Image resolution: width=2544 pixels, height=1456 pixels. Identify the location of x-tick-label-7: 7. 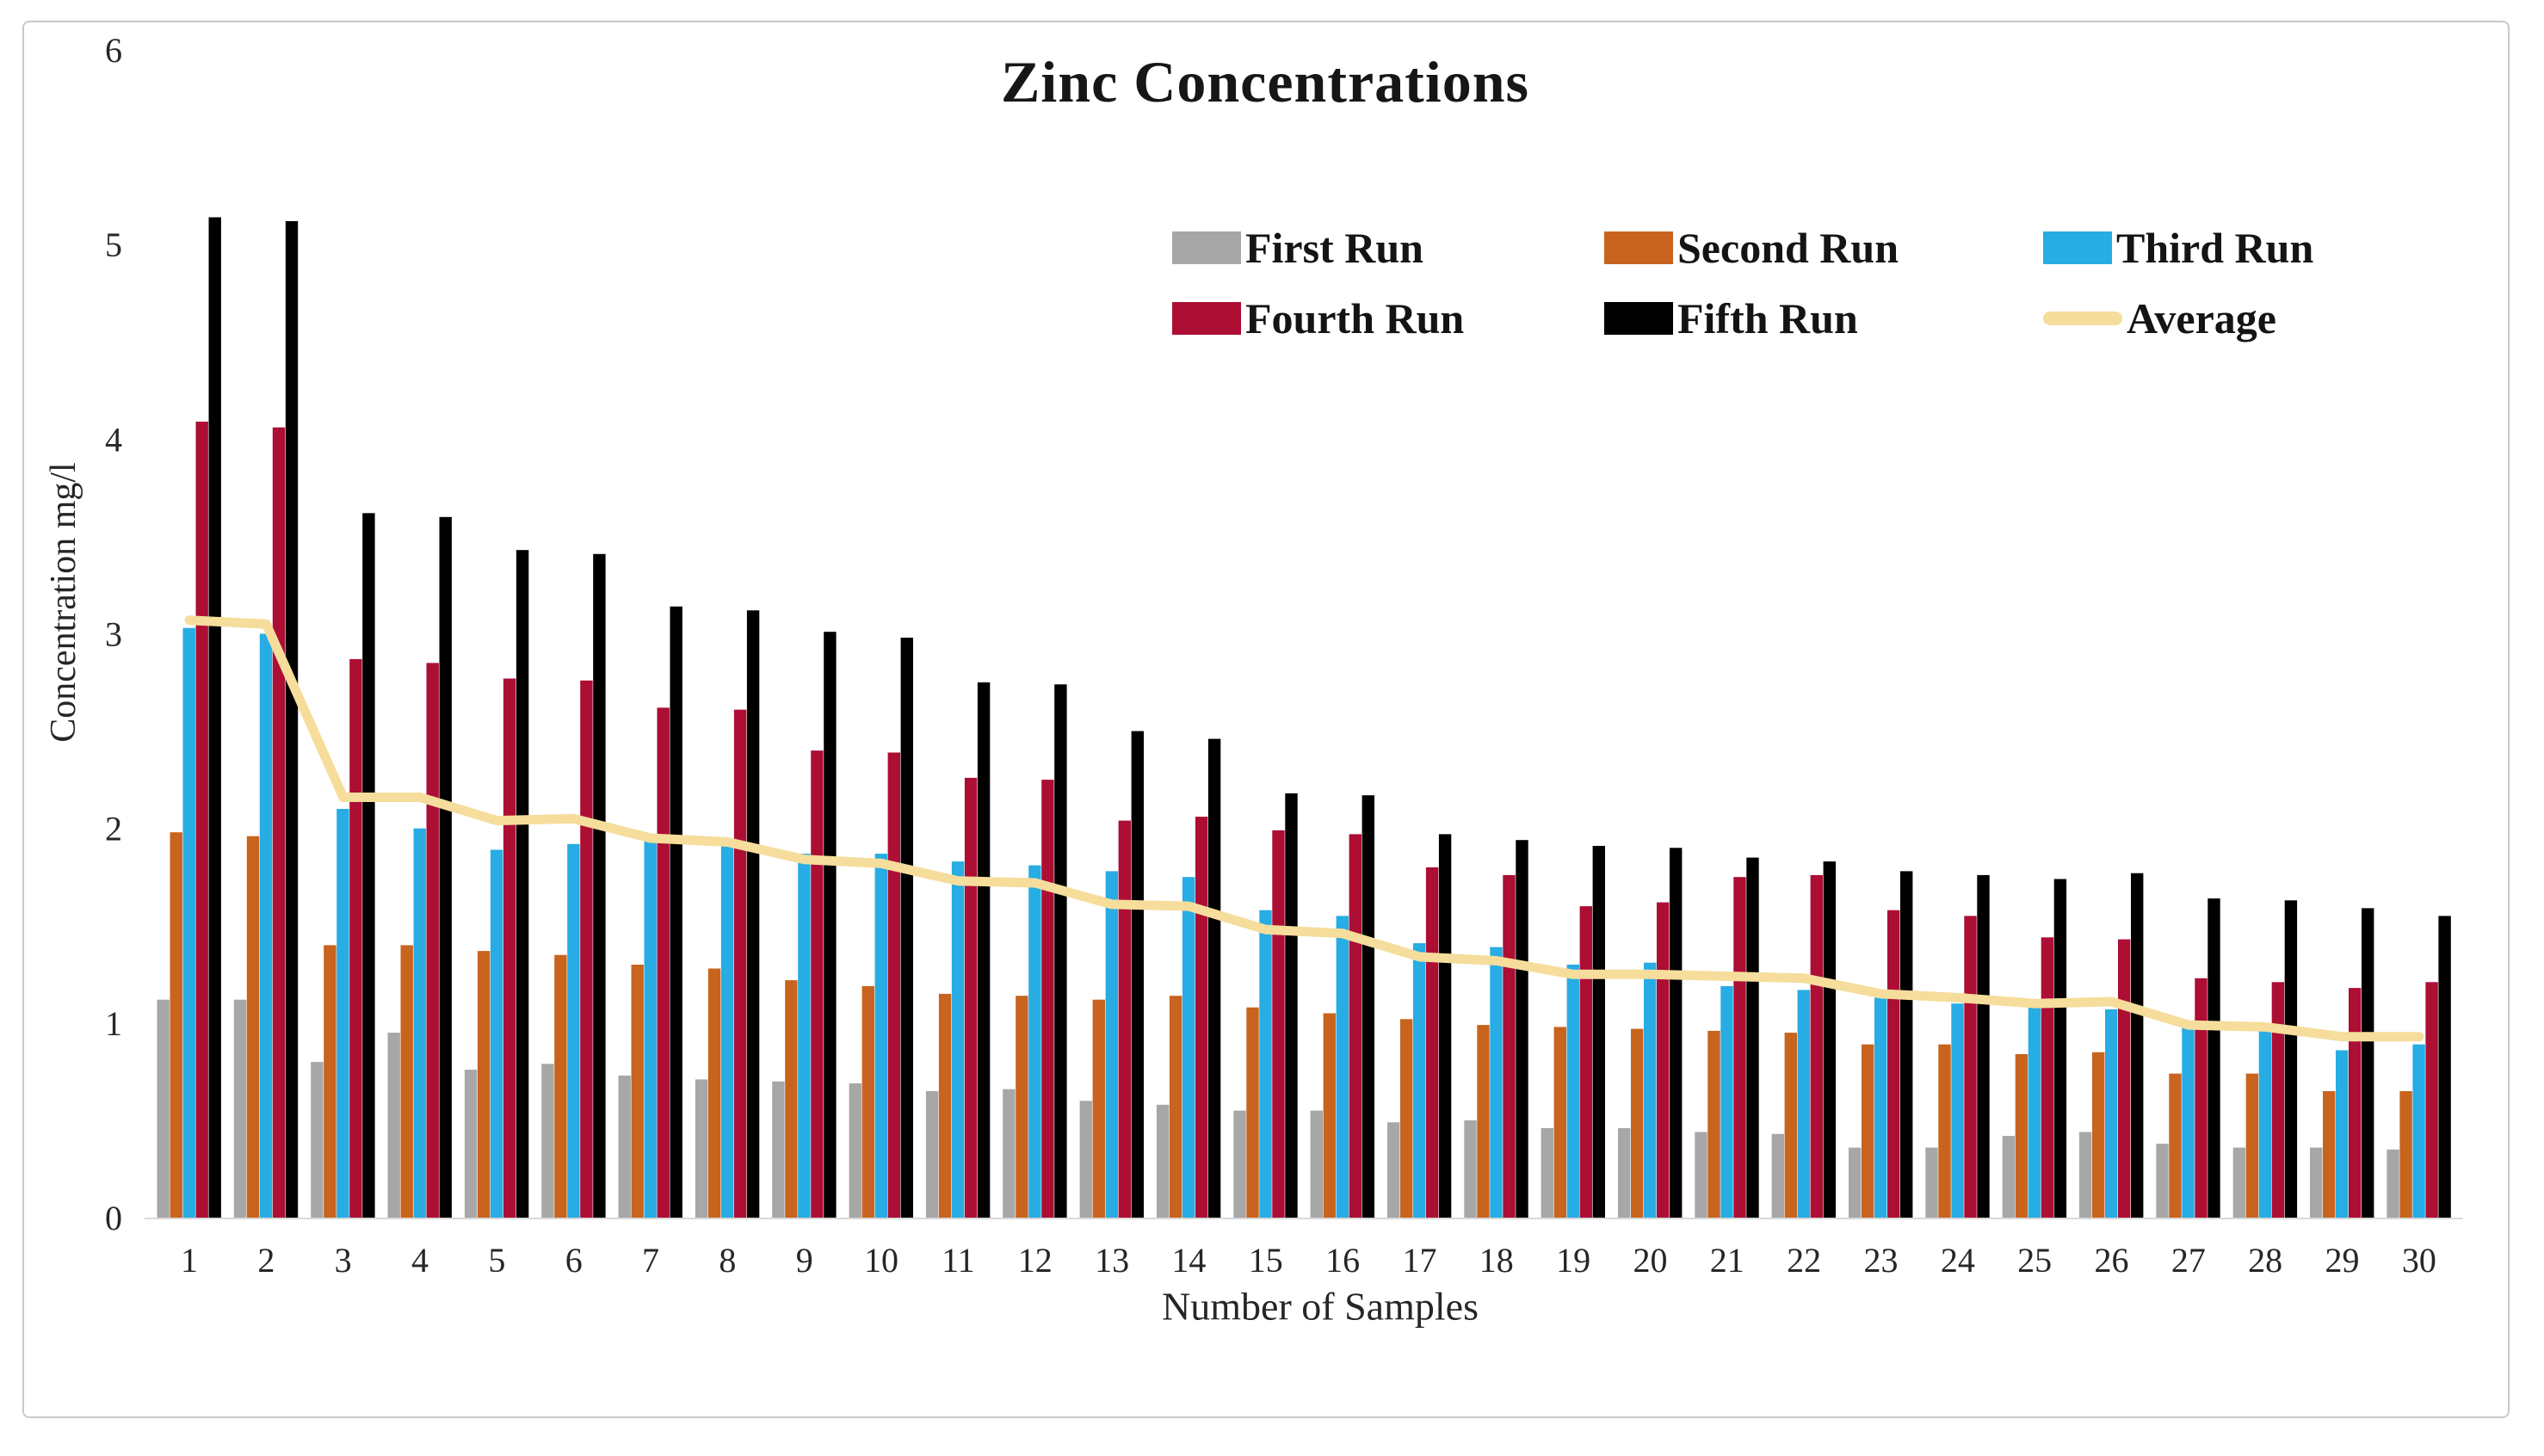
(650, 1260).